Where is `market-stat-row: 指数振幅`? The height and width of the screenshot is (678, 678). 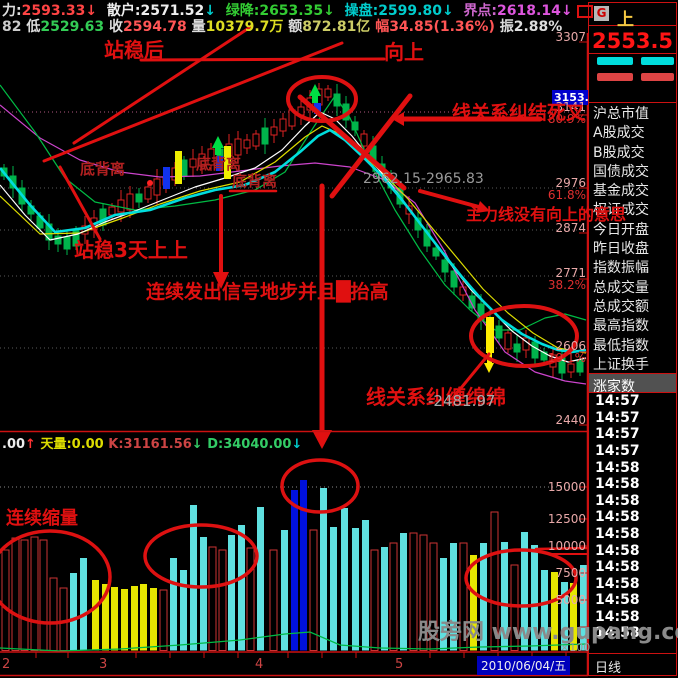 market-stat-row: 指数振幅 is located at coordinates (621, 268).